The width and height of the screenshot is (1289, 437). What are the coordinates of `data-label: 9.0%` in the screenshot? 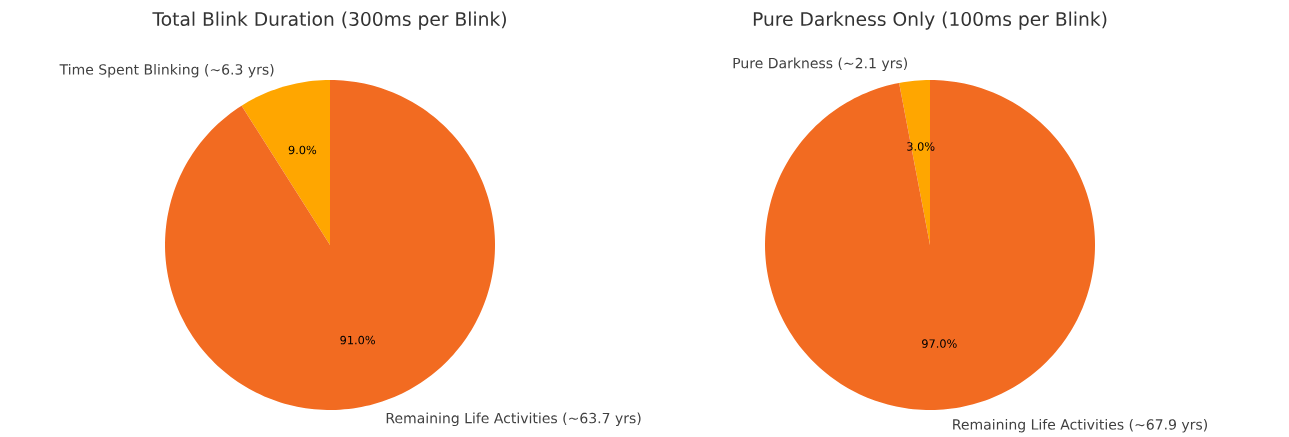 It's located at (302, 150).